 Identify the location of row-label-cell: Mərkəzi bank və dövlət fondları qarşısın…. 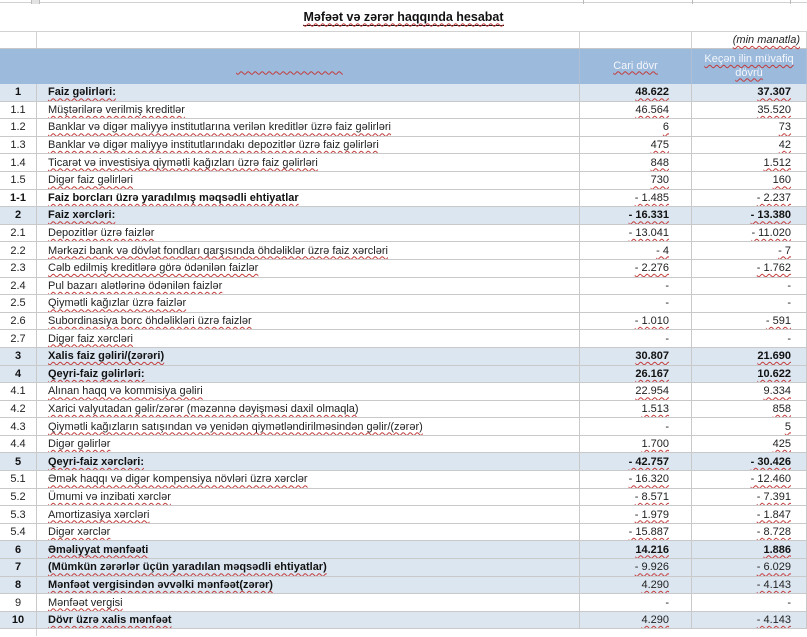
(308, 251).